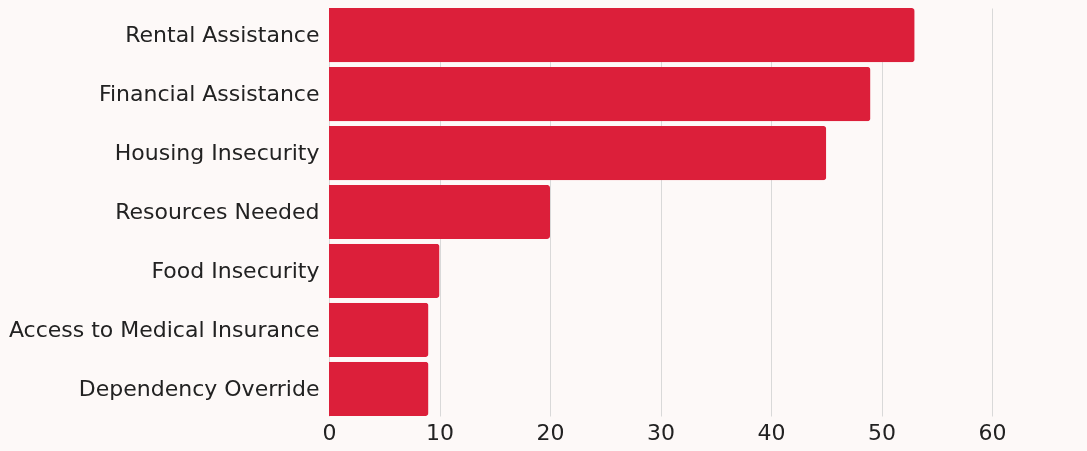 The height and width of the screenshot is (451, 1087). Describe the element at coordinates (771, 432) in the screenshot. I see `x-tick-label: 40` at that location.